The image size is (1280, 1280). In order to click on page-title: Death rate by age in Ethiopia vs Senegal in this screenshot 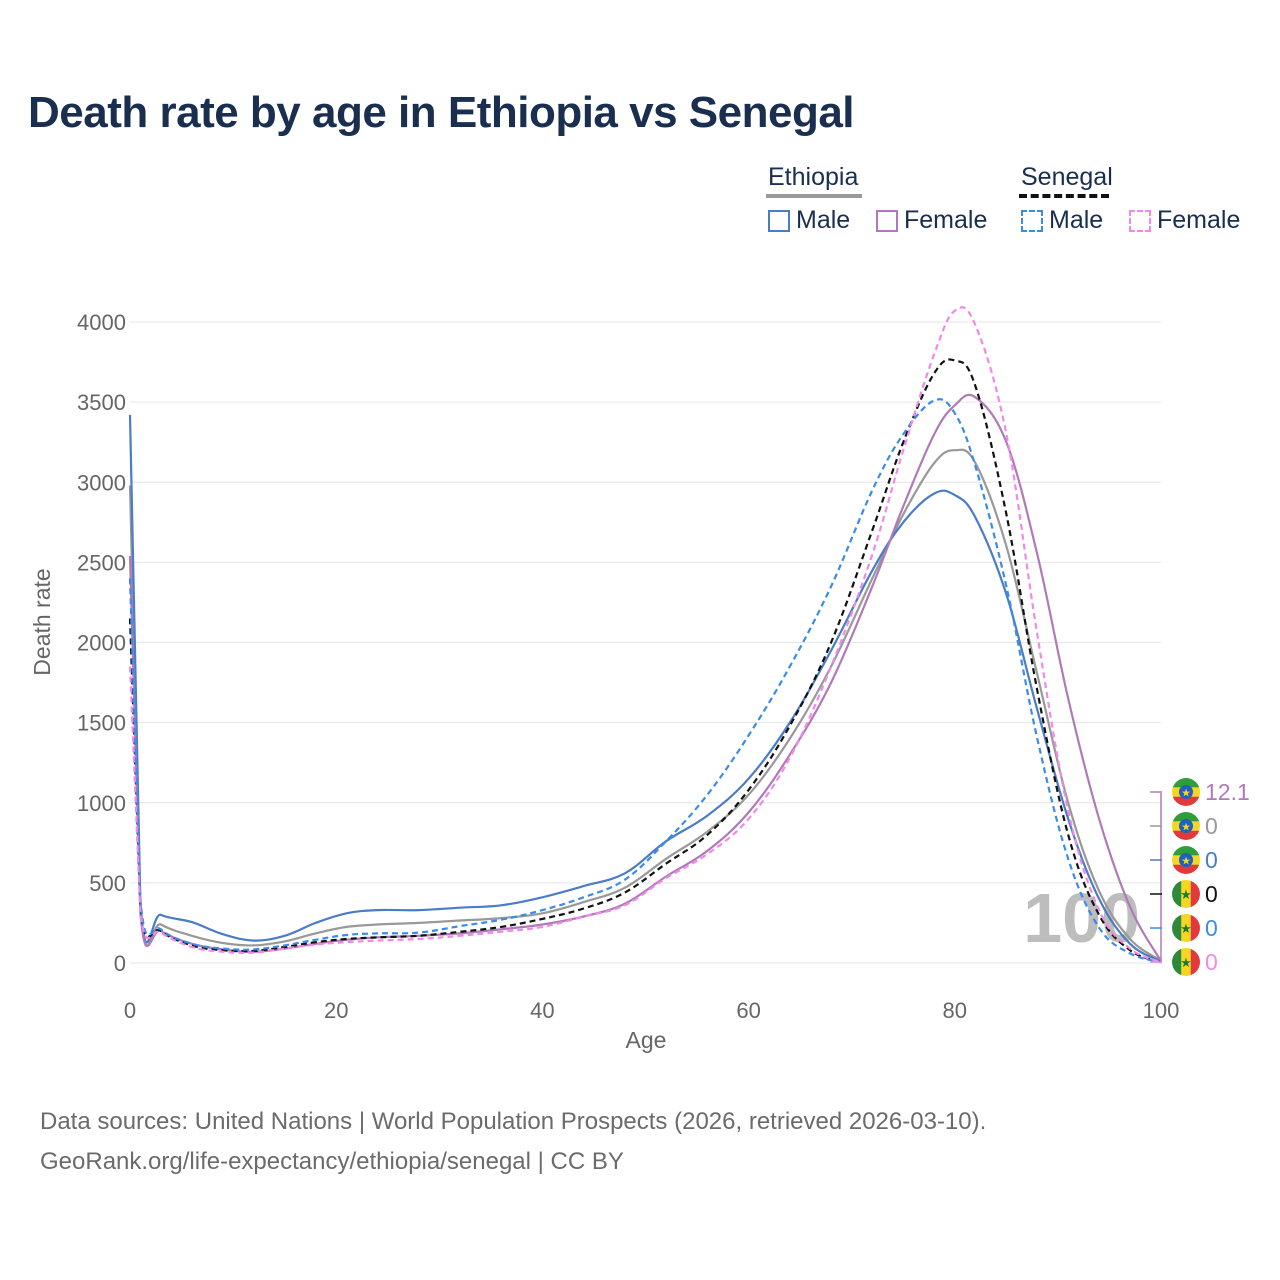, I will do `click(441, 112)`.